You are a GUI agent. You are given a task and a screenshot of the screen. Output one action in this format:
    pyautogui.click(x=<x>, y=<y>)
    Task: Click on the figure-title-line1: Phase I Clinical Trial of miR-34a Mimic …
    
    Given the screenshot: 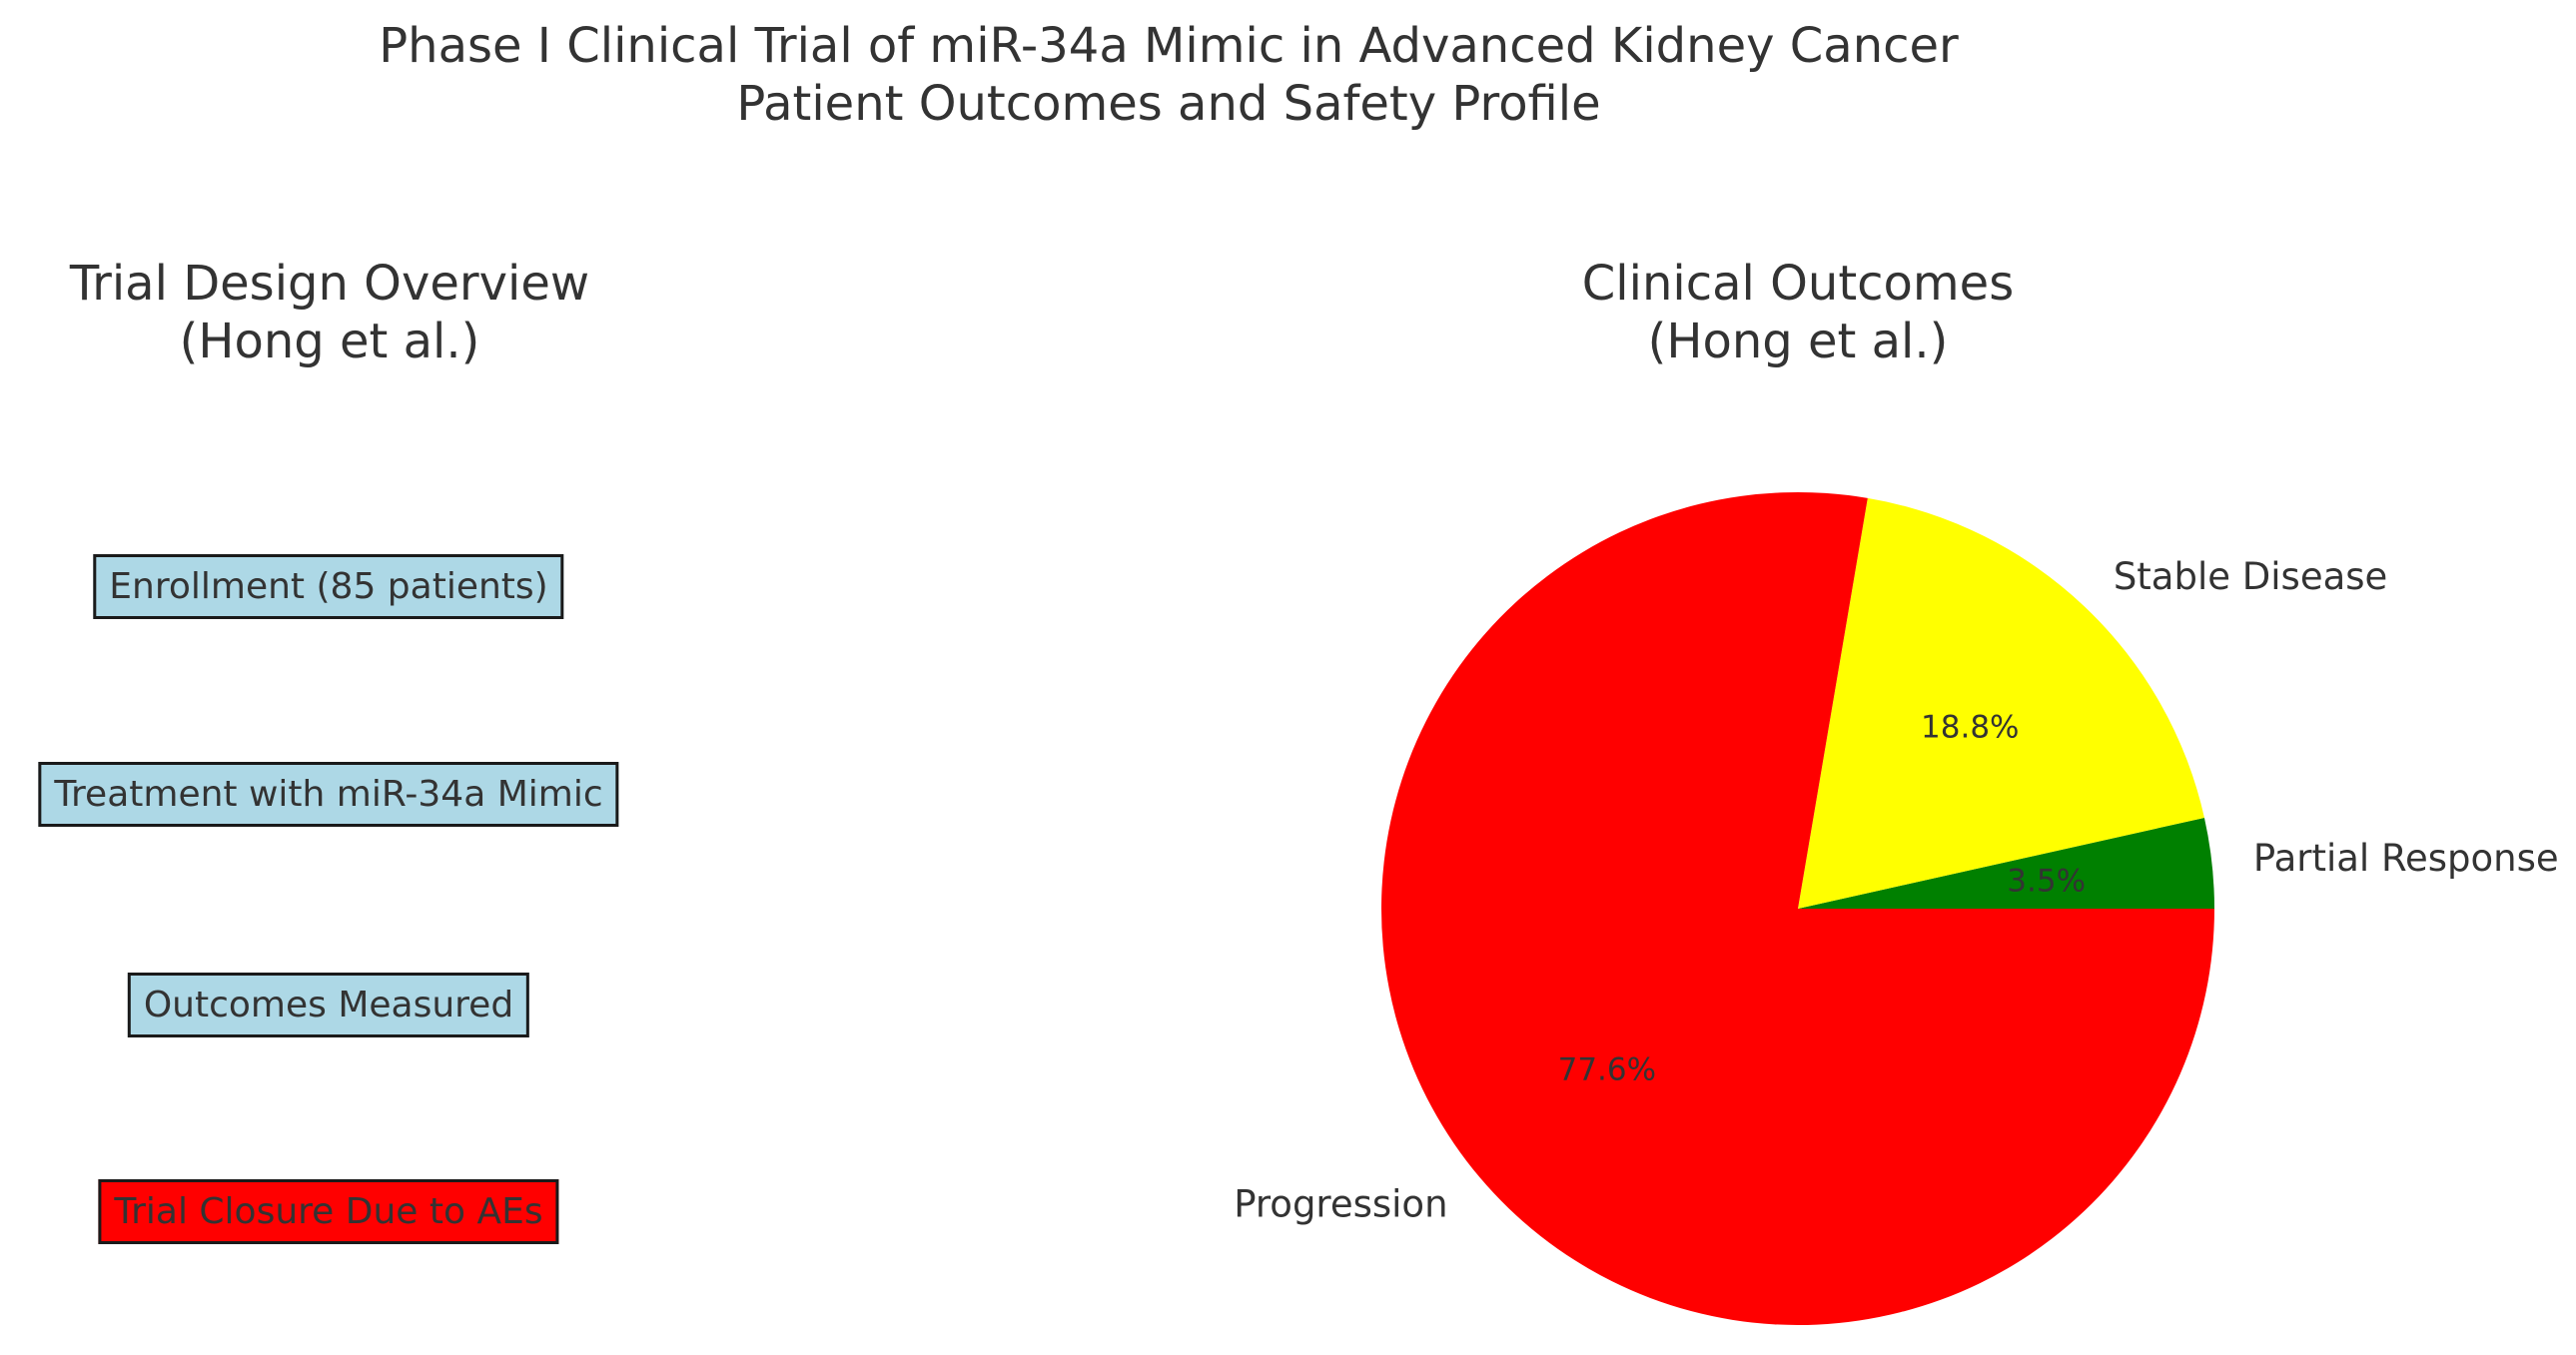 What is the action you would take?
    pyautogui.click(x=1169, y=46)
    